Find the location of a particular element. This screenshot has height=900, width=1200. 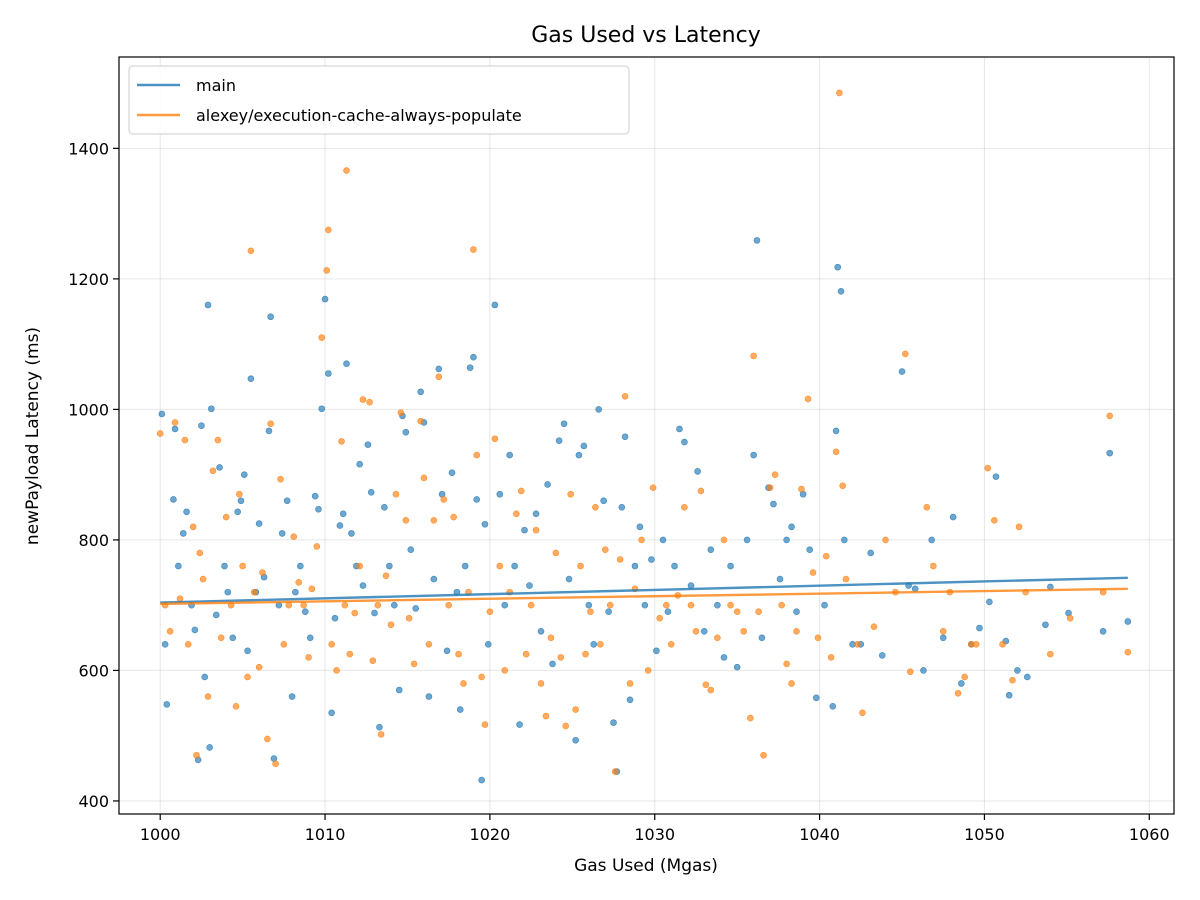

legend-box is located at coordinates (379, 100).